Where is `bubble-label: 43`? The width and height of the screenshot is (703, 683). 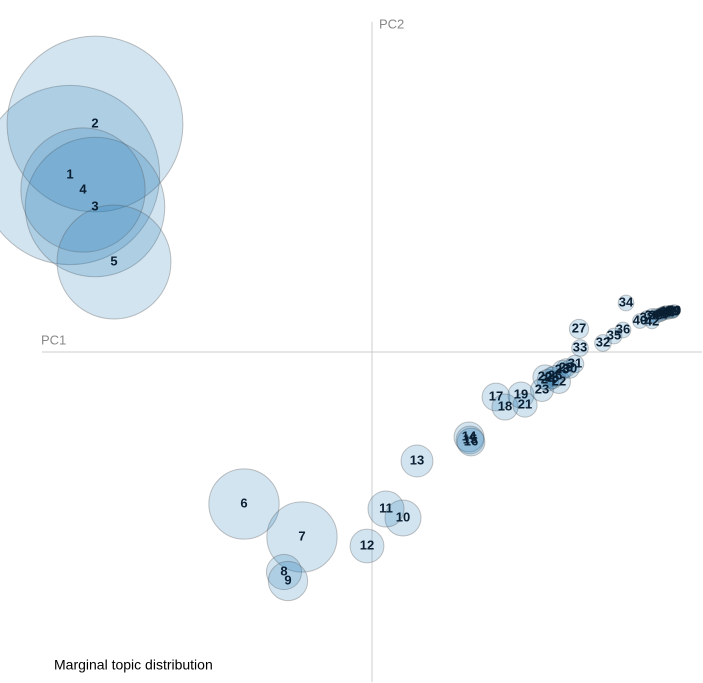
bubble-label: 43 is located at coordinates (662, 312).